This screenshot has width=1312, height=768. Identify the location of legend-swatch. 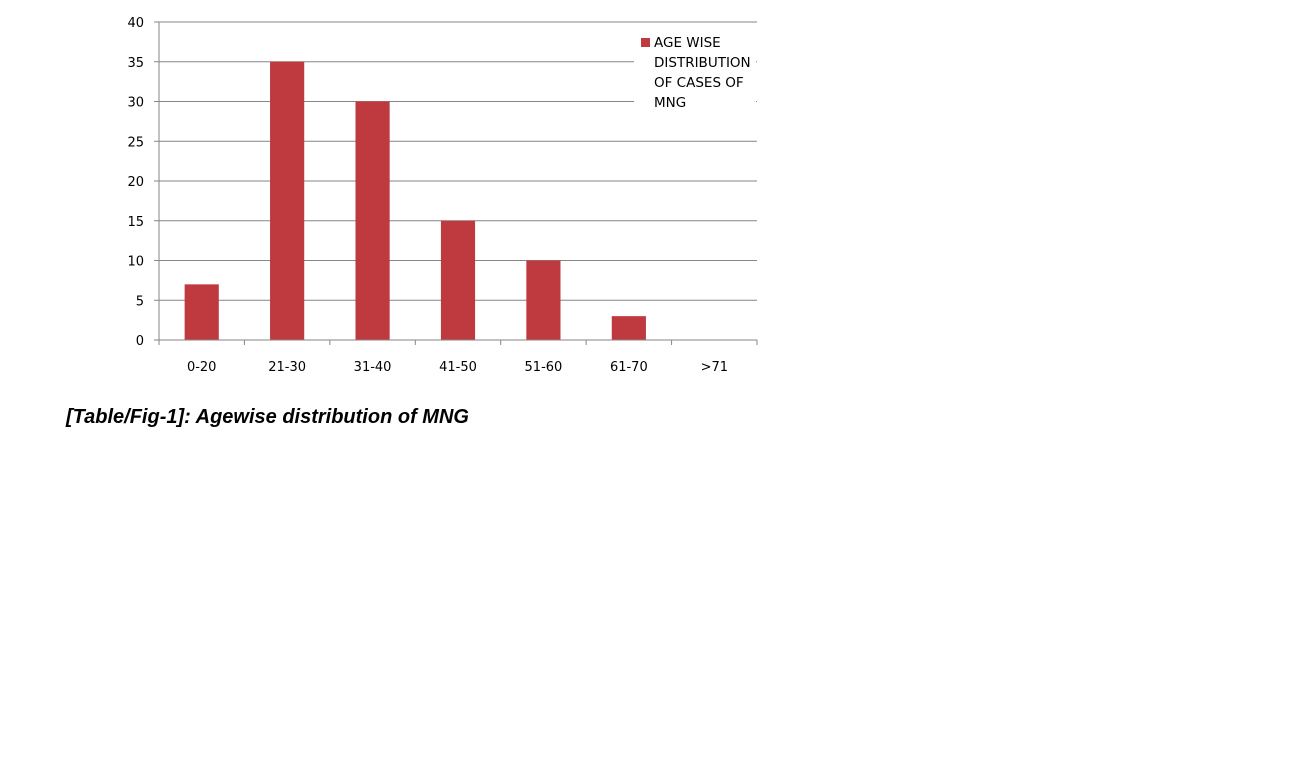
(645, 42).